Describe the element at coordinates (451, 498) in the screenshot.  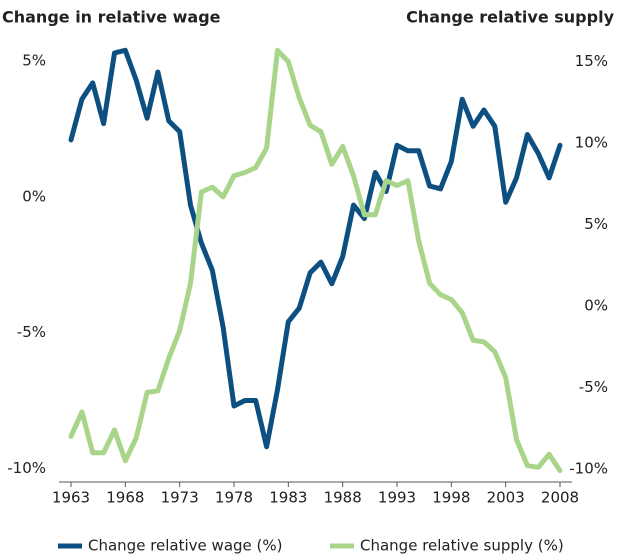
I see `x-tick-label: 1998` at that location.